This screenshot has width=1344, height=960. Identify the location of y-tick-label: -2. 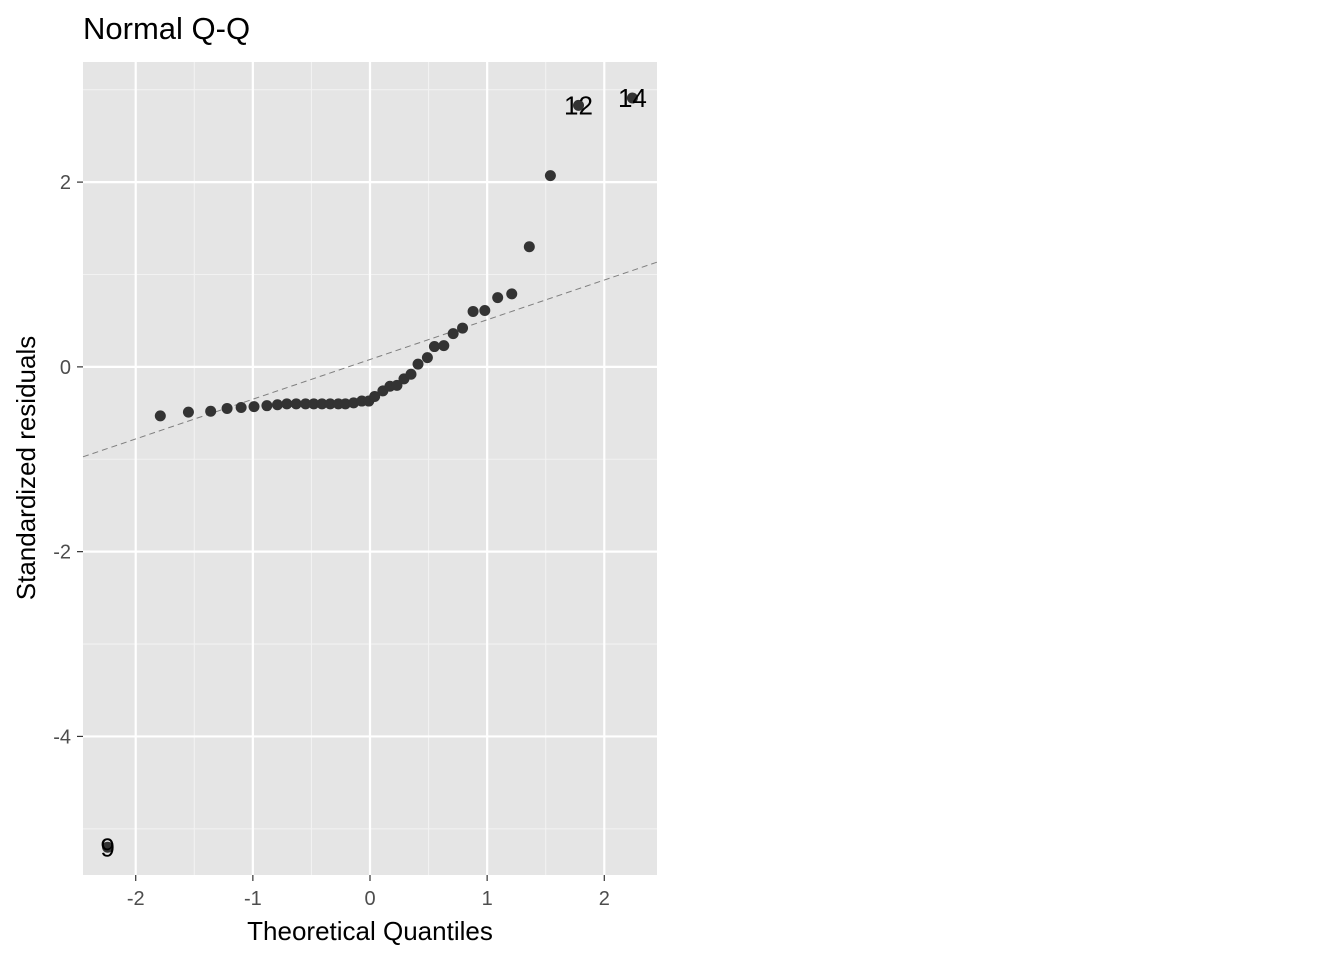
(62, 553).